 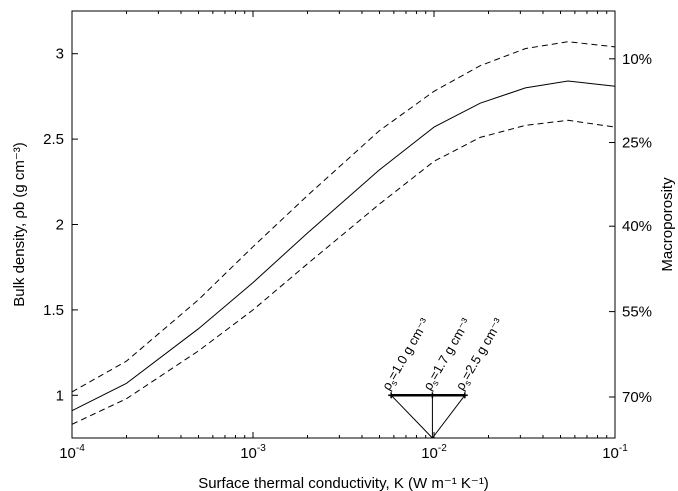 What do you see at coordinates (637, 312) in the screenshot?
I see `y2-tick-label: 55%` at bounding box center [637, 312].